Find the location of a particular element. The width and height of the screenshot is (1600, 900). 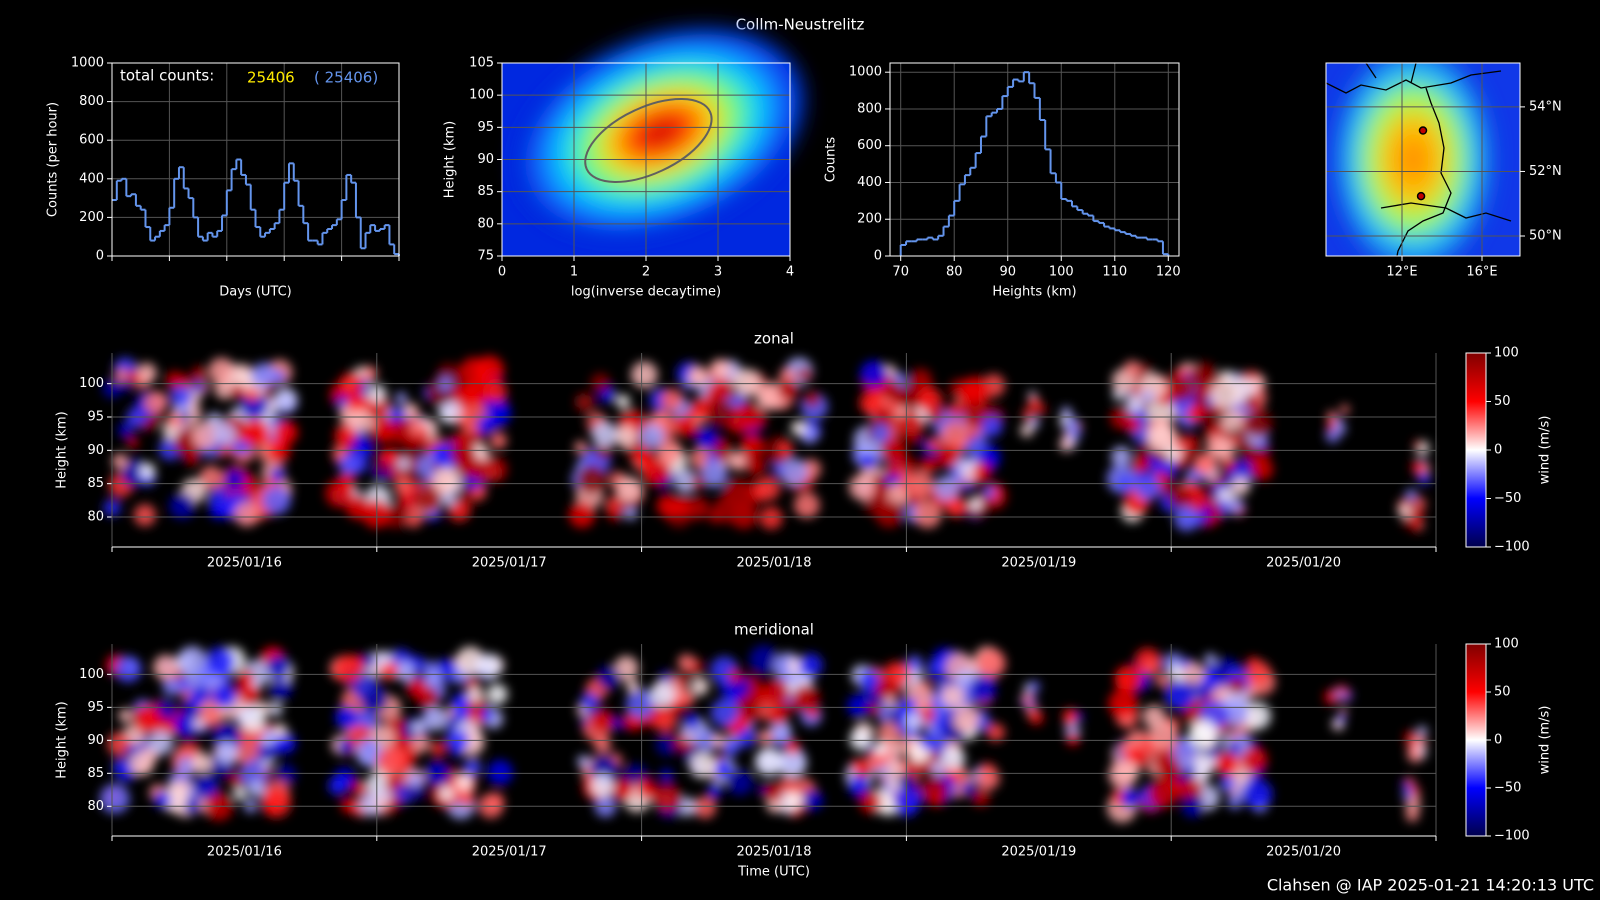

y-tick-label: 100 is located at coordinates (91, 674).